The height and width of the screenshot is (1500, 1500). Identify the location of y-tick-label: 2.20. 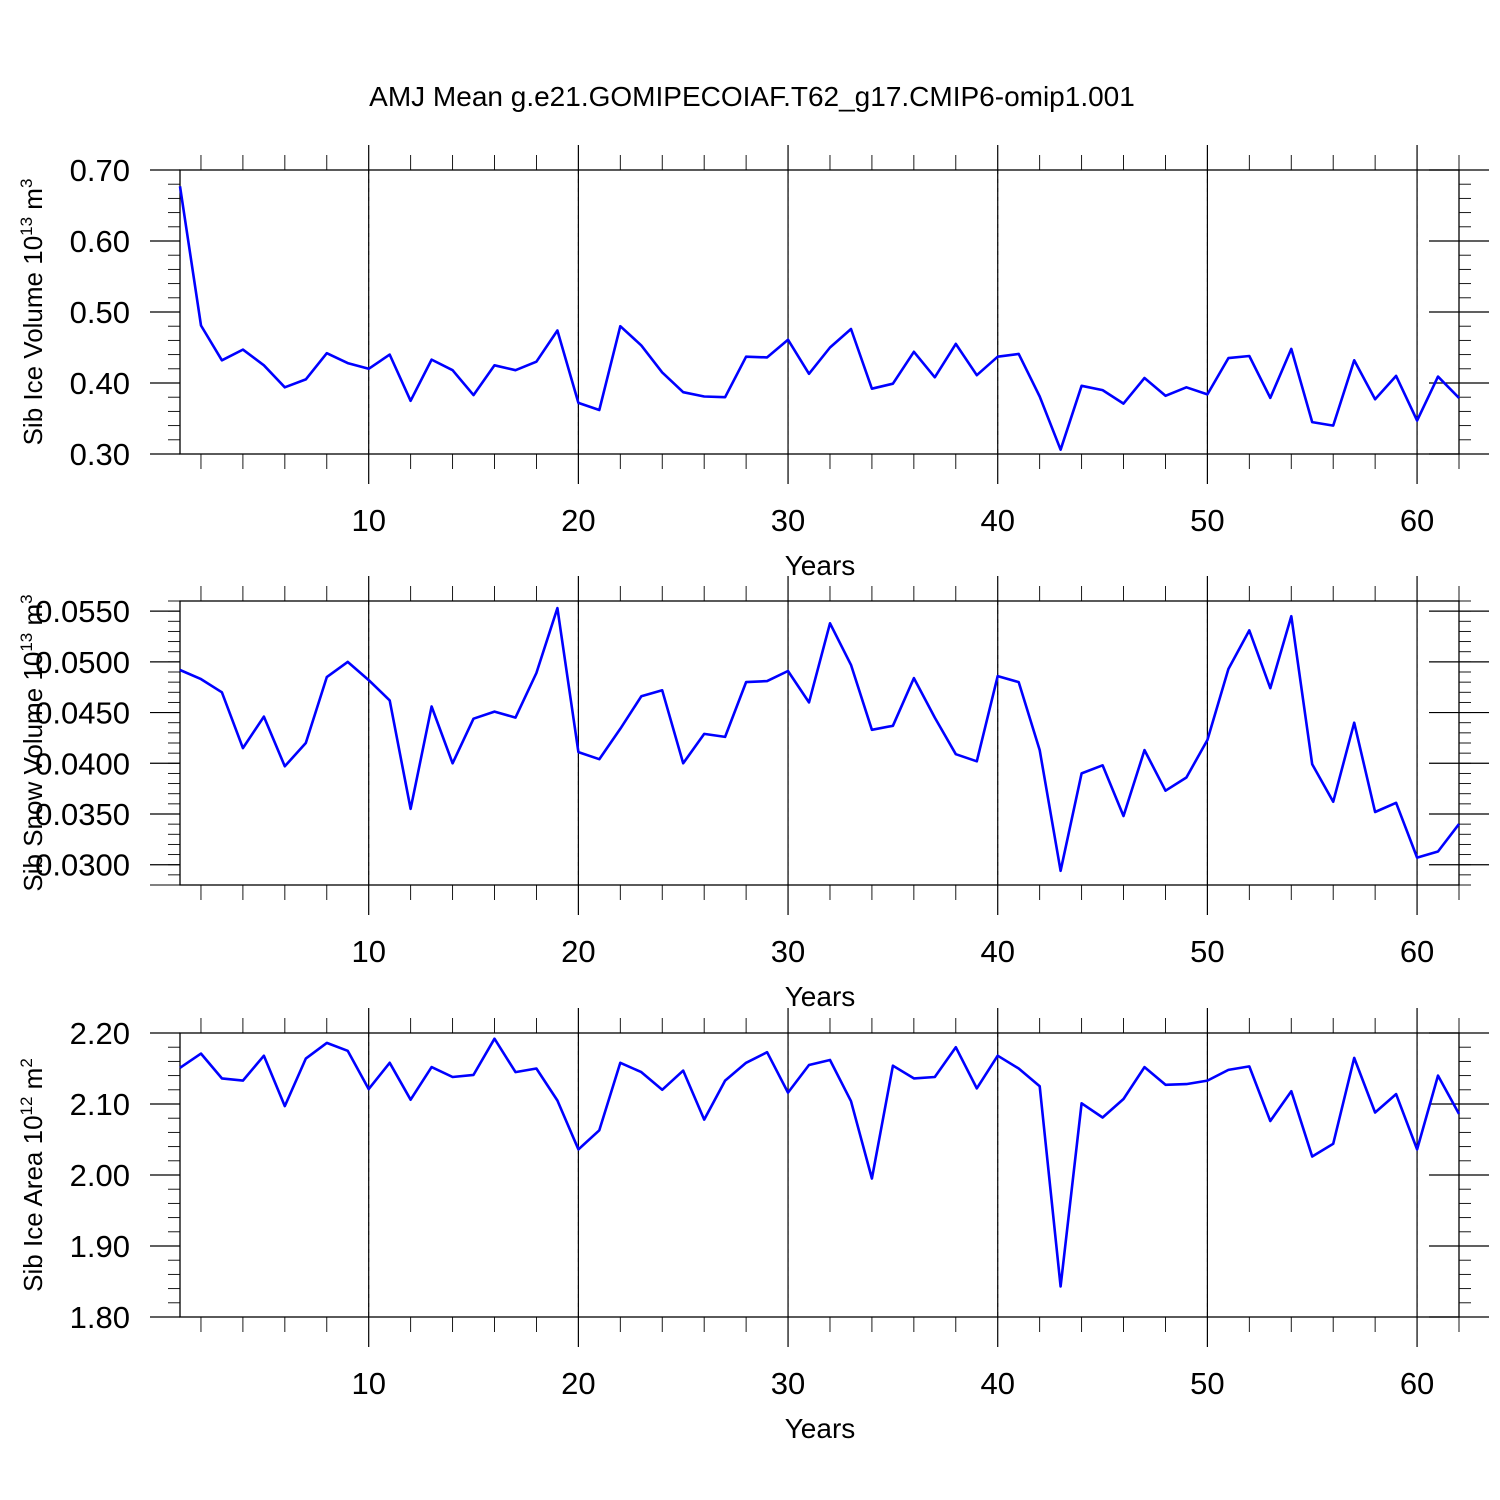
(100, 1033).